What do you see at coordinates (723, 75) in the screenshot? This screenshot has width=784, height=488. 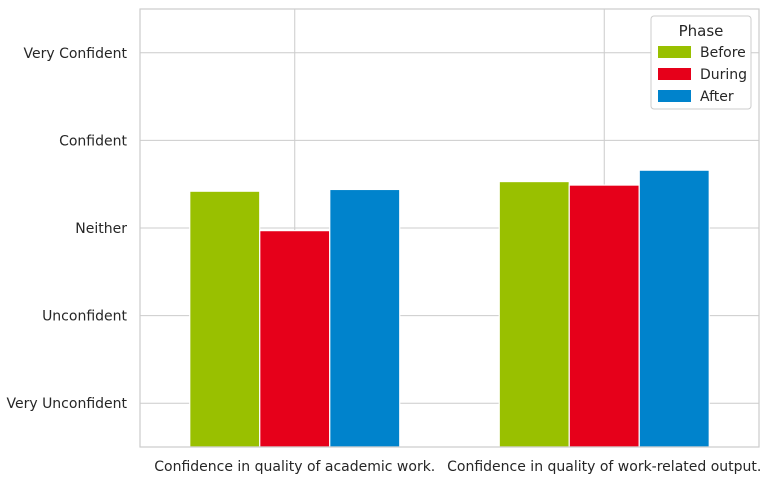 I see `legend-label-during: During` at bounding box center [723, 75].